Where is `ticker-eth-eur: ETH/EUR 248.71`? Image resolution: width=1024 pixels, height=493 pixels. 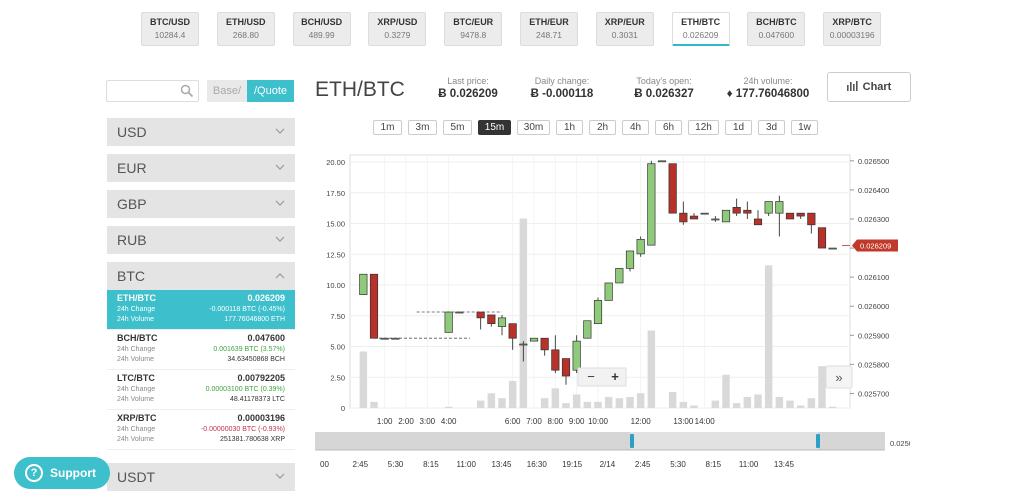
ticker-eth-eur: ETH/EUR 248.71 is located at coordinates (548, 29).